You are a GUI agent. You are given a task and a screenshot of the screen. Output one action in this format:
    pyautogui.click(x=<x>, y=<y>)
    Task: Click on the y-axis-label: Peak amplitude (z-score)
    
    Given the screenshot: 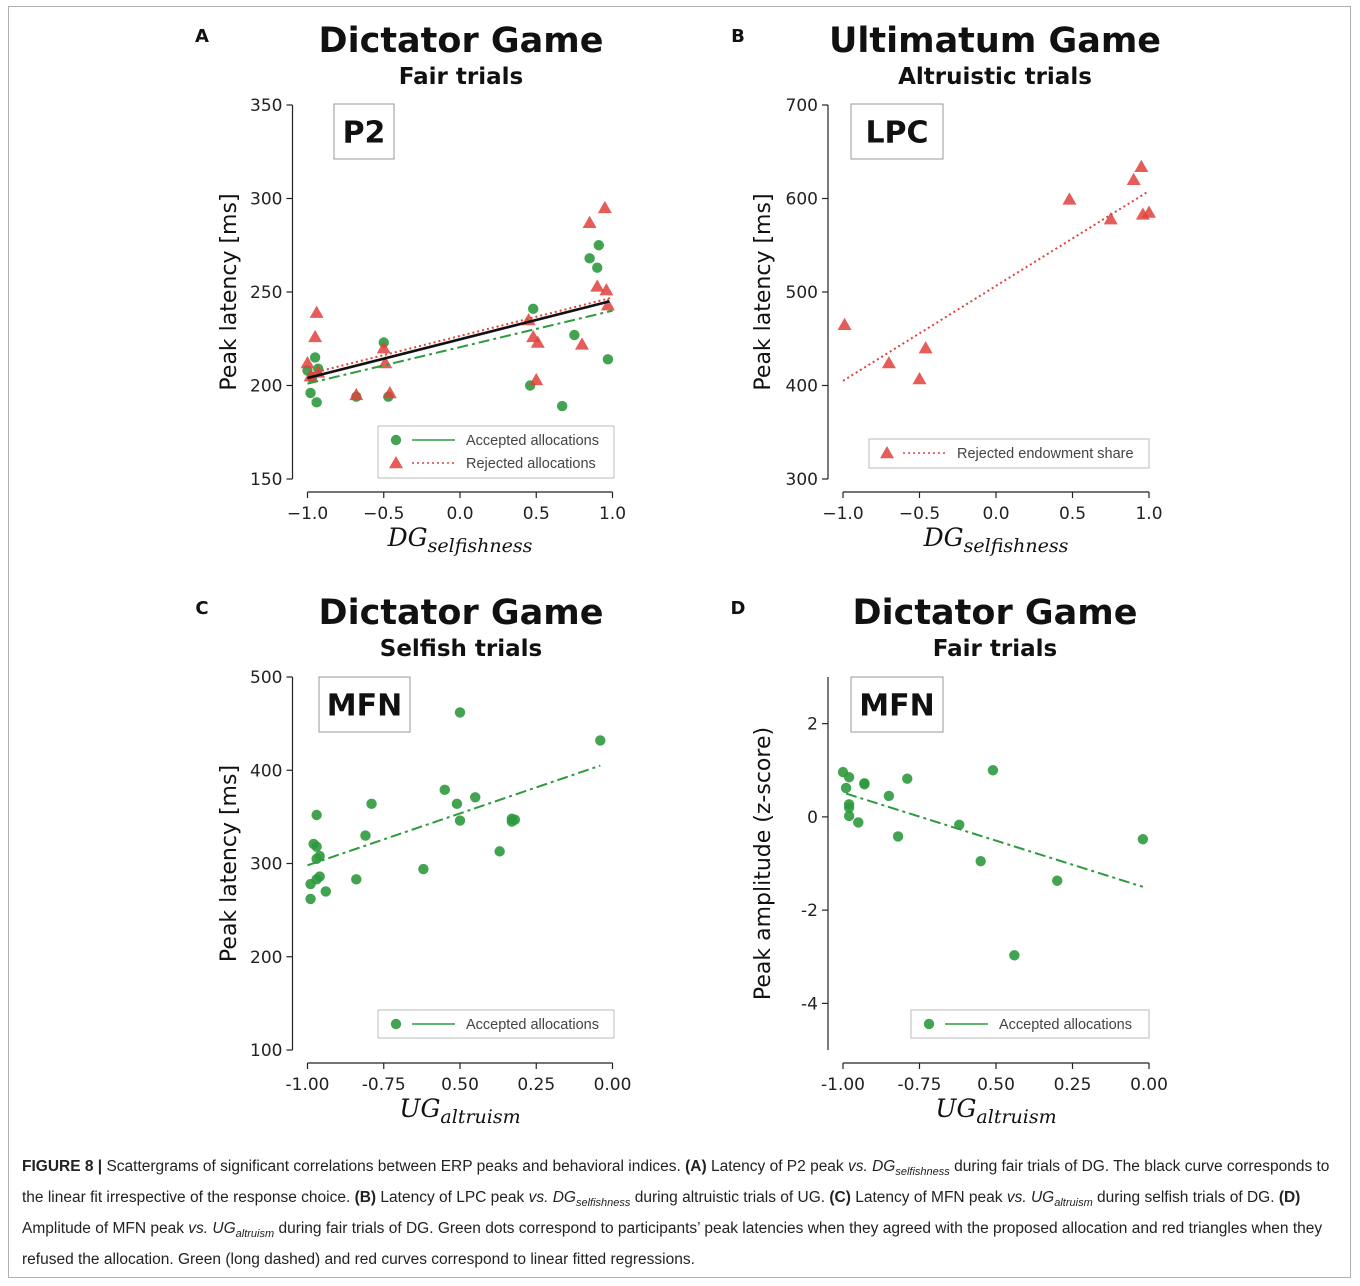 What is the action you would take?
    pyautogui.click(x=763, y=863)
    